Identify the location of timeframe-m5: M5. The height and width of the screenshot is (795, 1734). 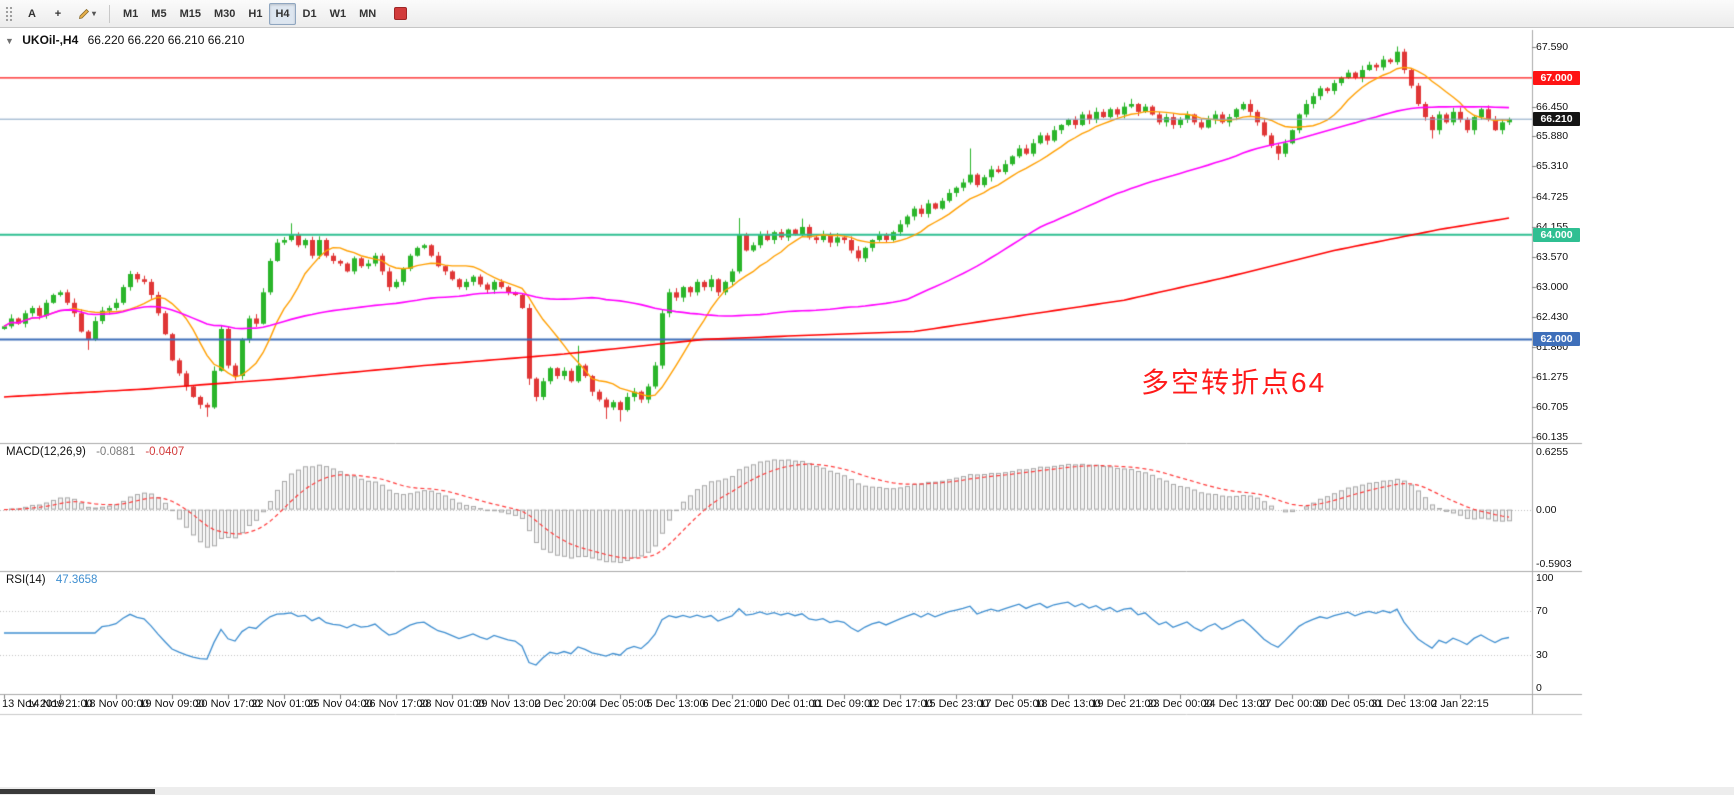
(158, 14).